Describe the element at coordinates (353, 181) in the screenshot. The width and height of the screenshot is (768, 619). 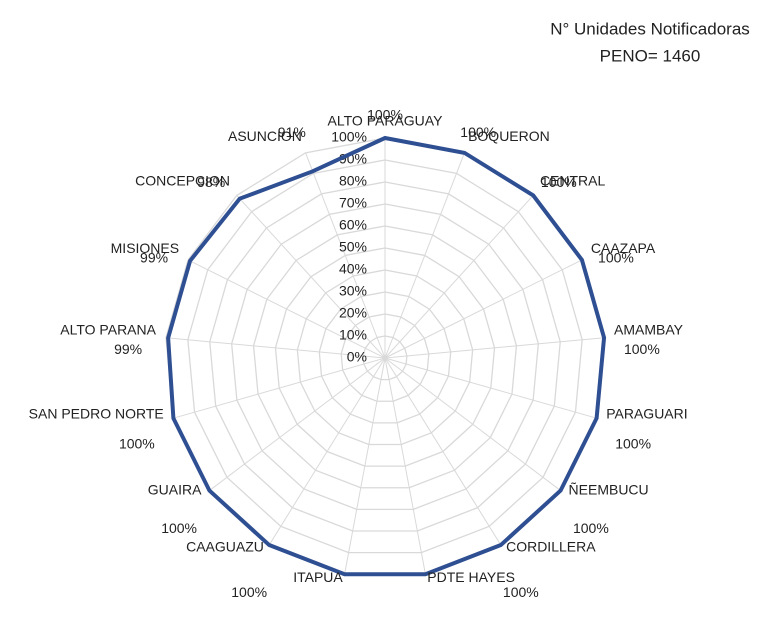
I see `y-tick-label: 80%` at that location.